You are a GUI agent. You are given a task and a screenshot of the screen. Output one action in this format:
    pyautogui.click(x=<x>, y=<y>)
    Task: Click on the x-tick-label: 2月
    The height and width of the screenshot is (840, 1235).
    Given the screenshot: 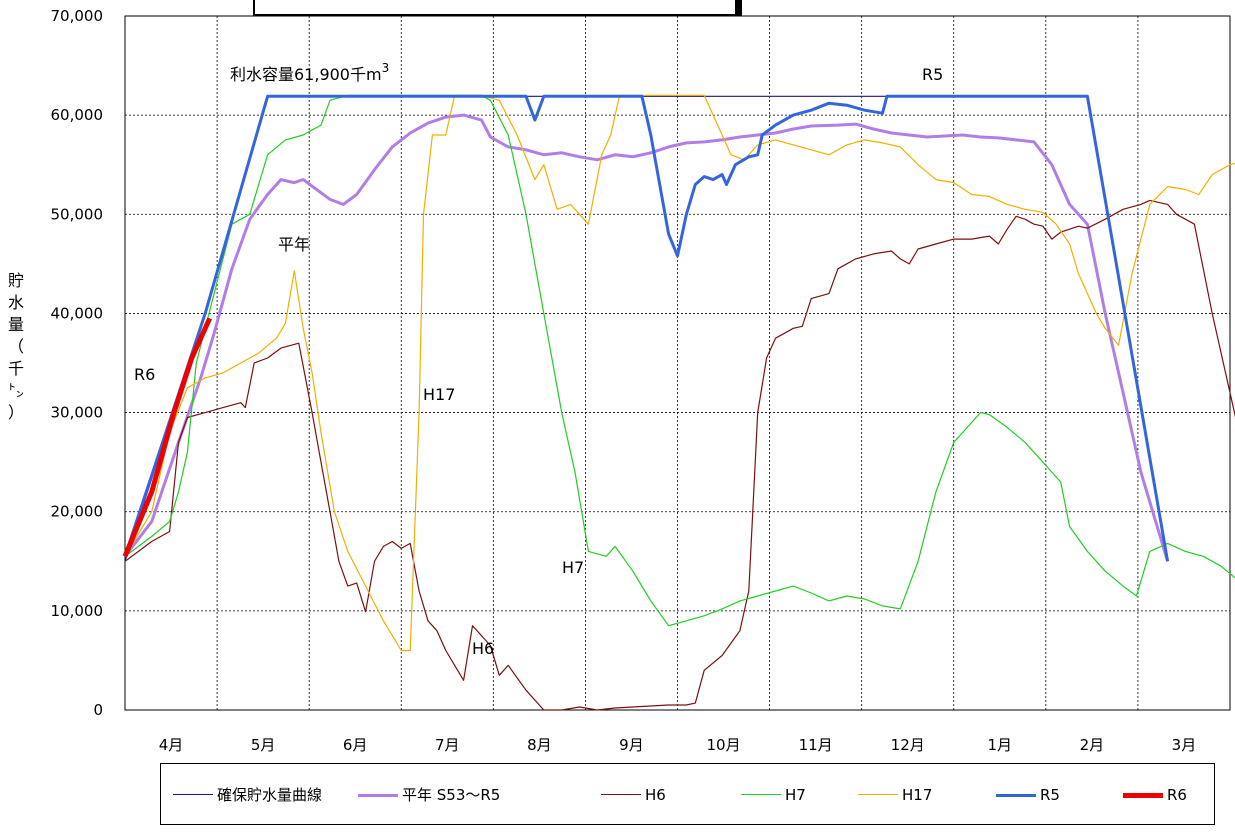 What is the action you would take?
    pyautogui.click(x=1092, y=745)
    